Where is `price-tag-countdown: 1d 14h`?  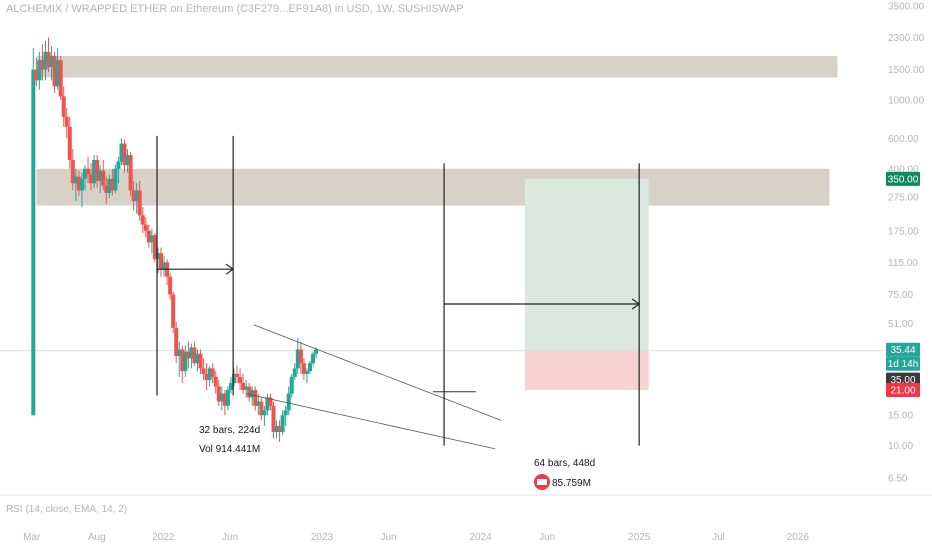 price-tag-countdown: 1d 14h is located at coordinates (903, 364).